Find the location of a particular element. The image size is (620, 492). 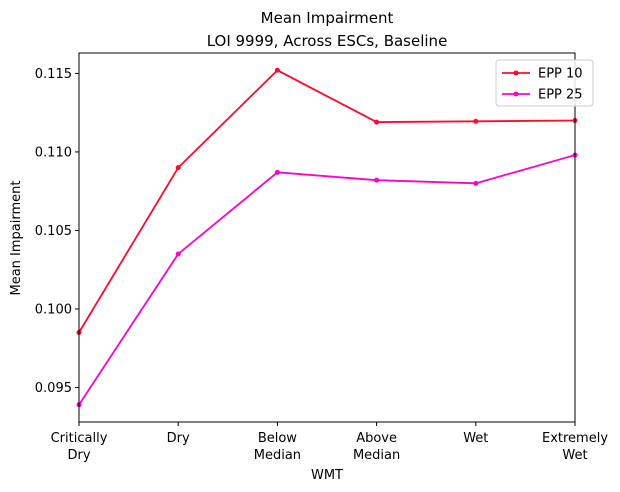

legend-item: EPP 25 is located at coordinates (542, 95).